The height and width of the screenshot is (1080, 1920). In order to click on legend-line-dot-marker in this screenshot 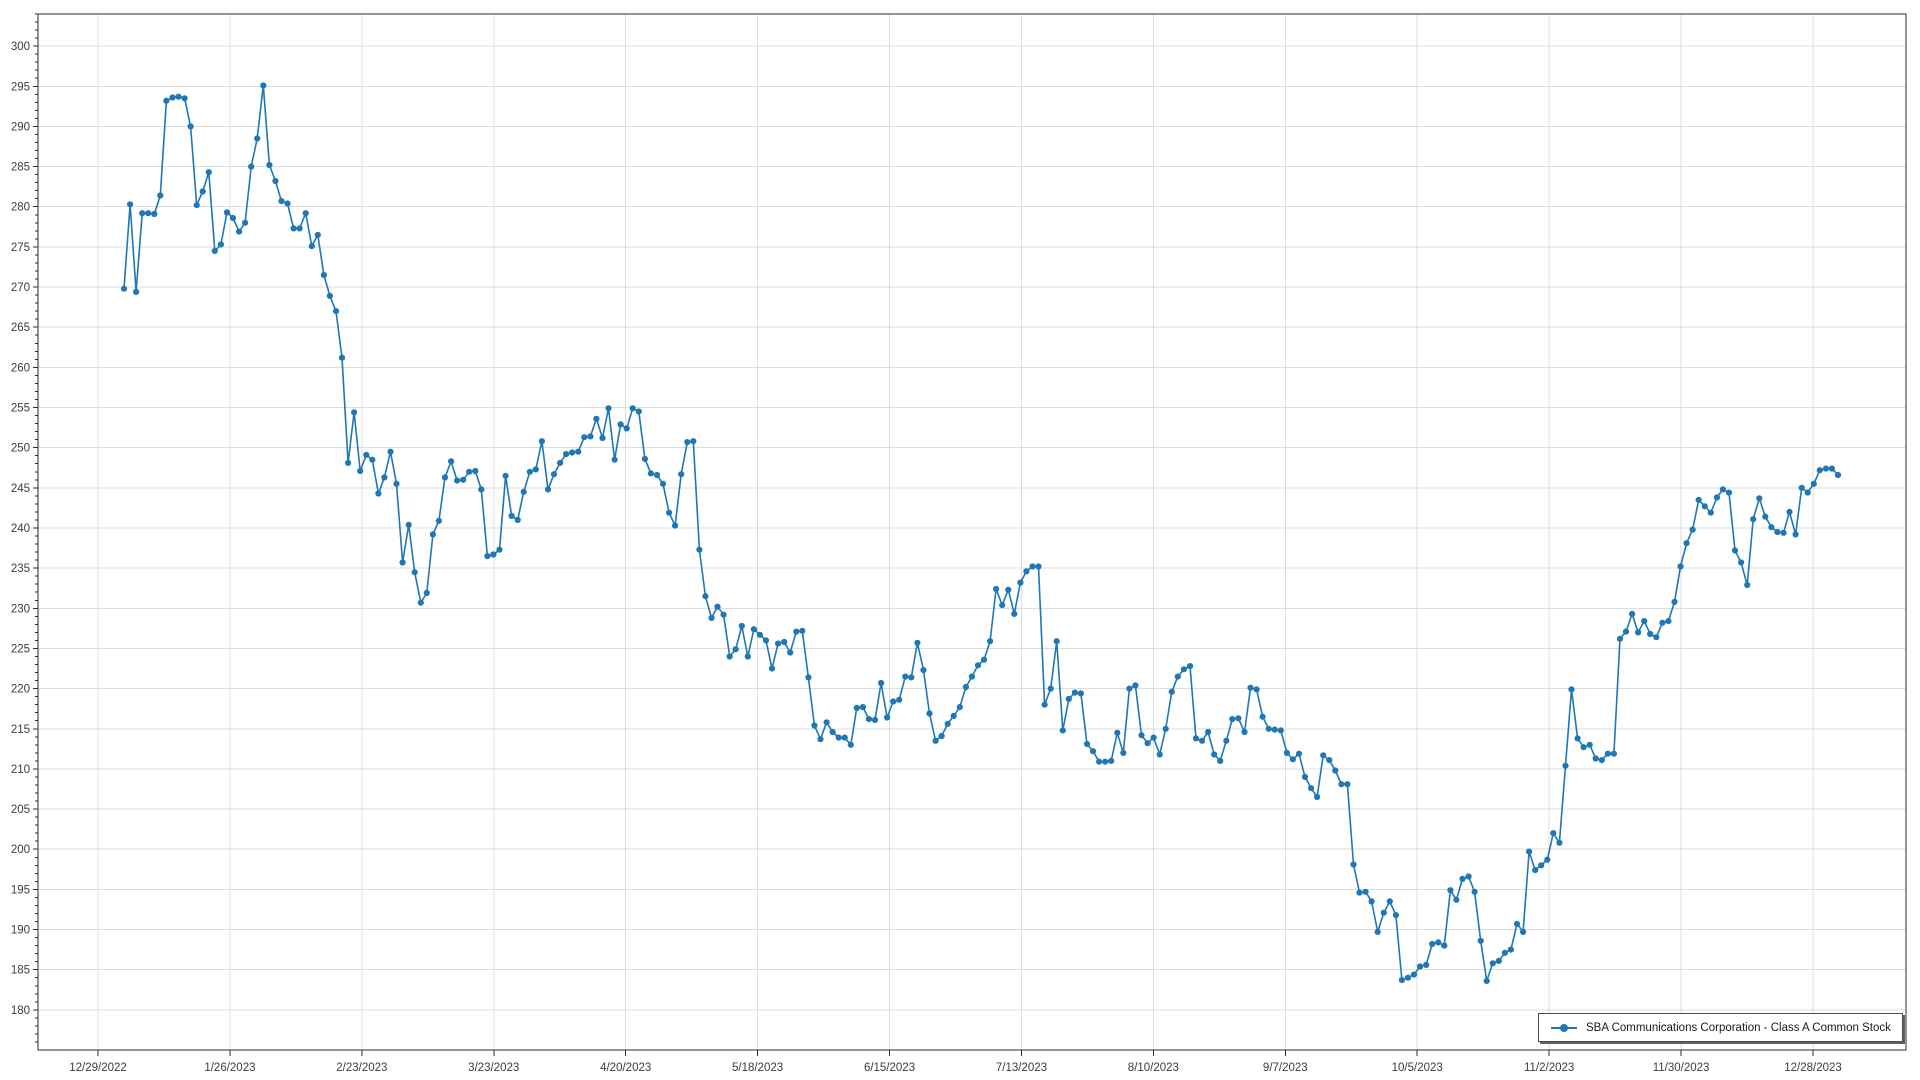, I will do `click(1564, 1027)`.